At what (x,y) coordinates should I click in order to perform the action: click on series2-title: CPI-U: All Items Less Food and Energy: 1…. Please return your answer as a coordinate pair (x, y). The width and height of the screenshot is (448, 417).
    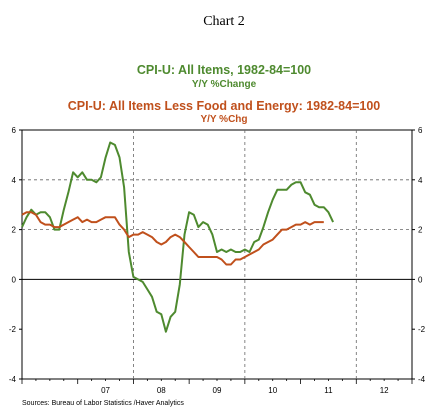
    Looking at the image, I should click on (224, 106).